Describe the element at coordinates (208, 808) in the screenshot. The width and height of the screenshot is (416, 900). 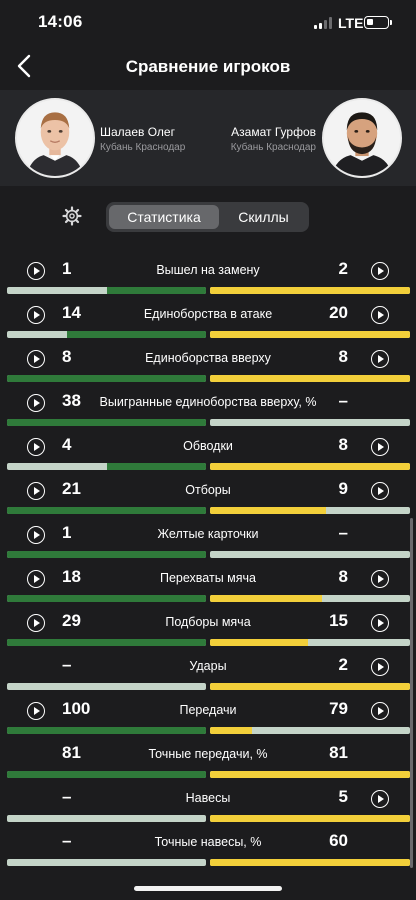
I see `stat-row: – Навесы 5` at that location.